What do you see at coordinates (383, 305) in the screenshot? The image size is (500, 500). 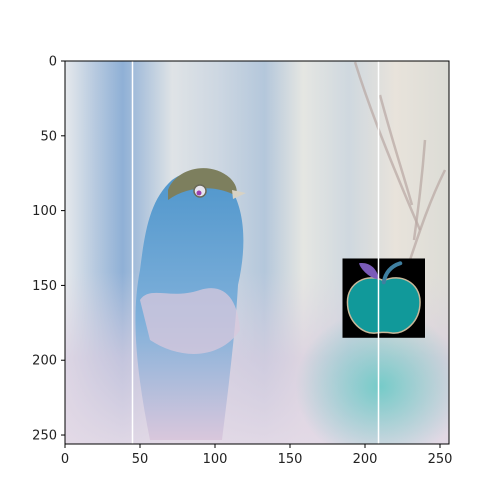 I see `apple-fruit` at bounding box center [383, 305].